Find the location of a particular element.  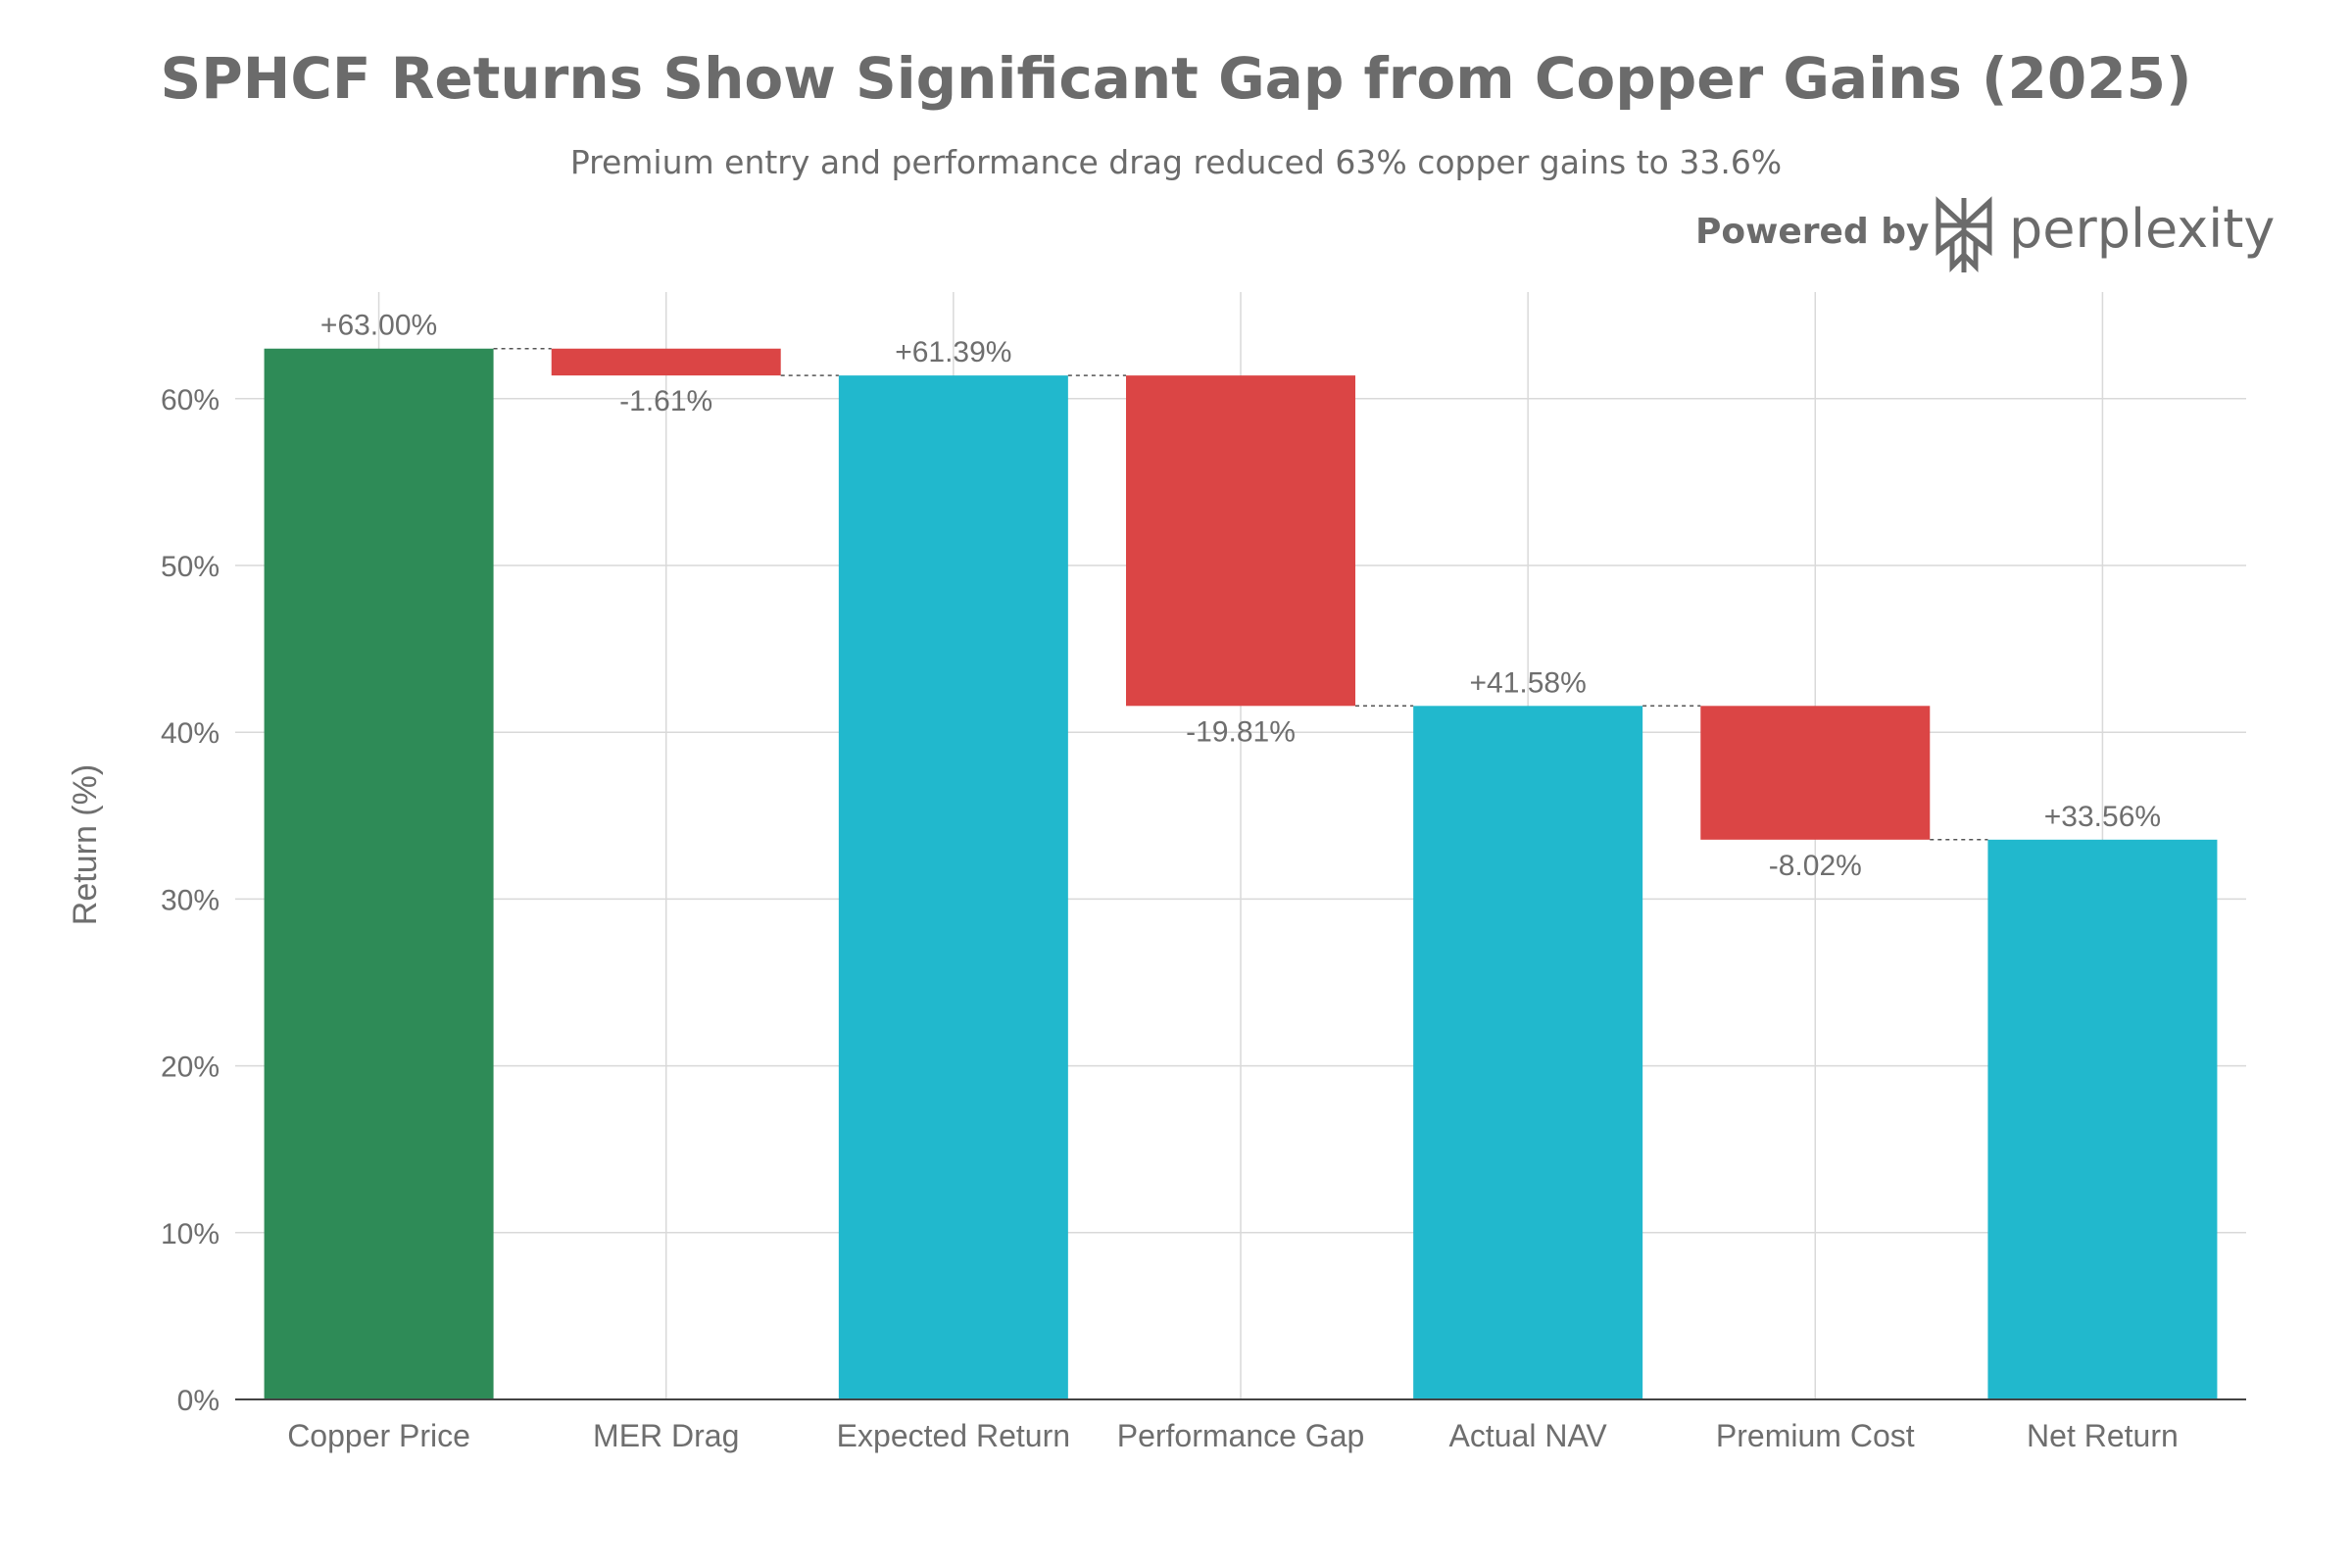

bar-performance-gap is located at coordinates (1240, 541).